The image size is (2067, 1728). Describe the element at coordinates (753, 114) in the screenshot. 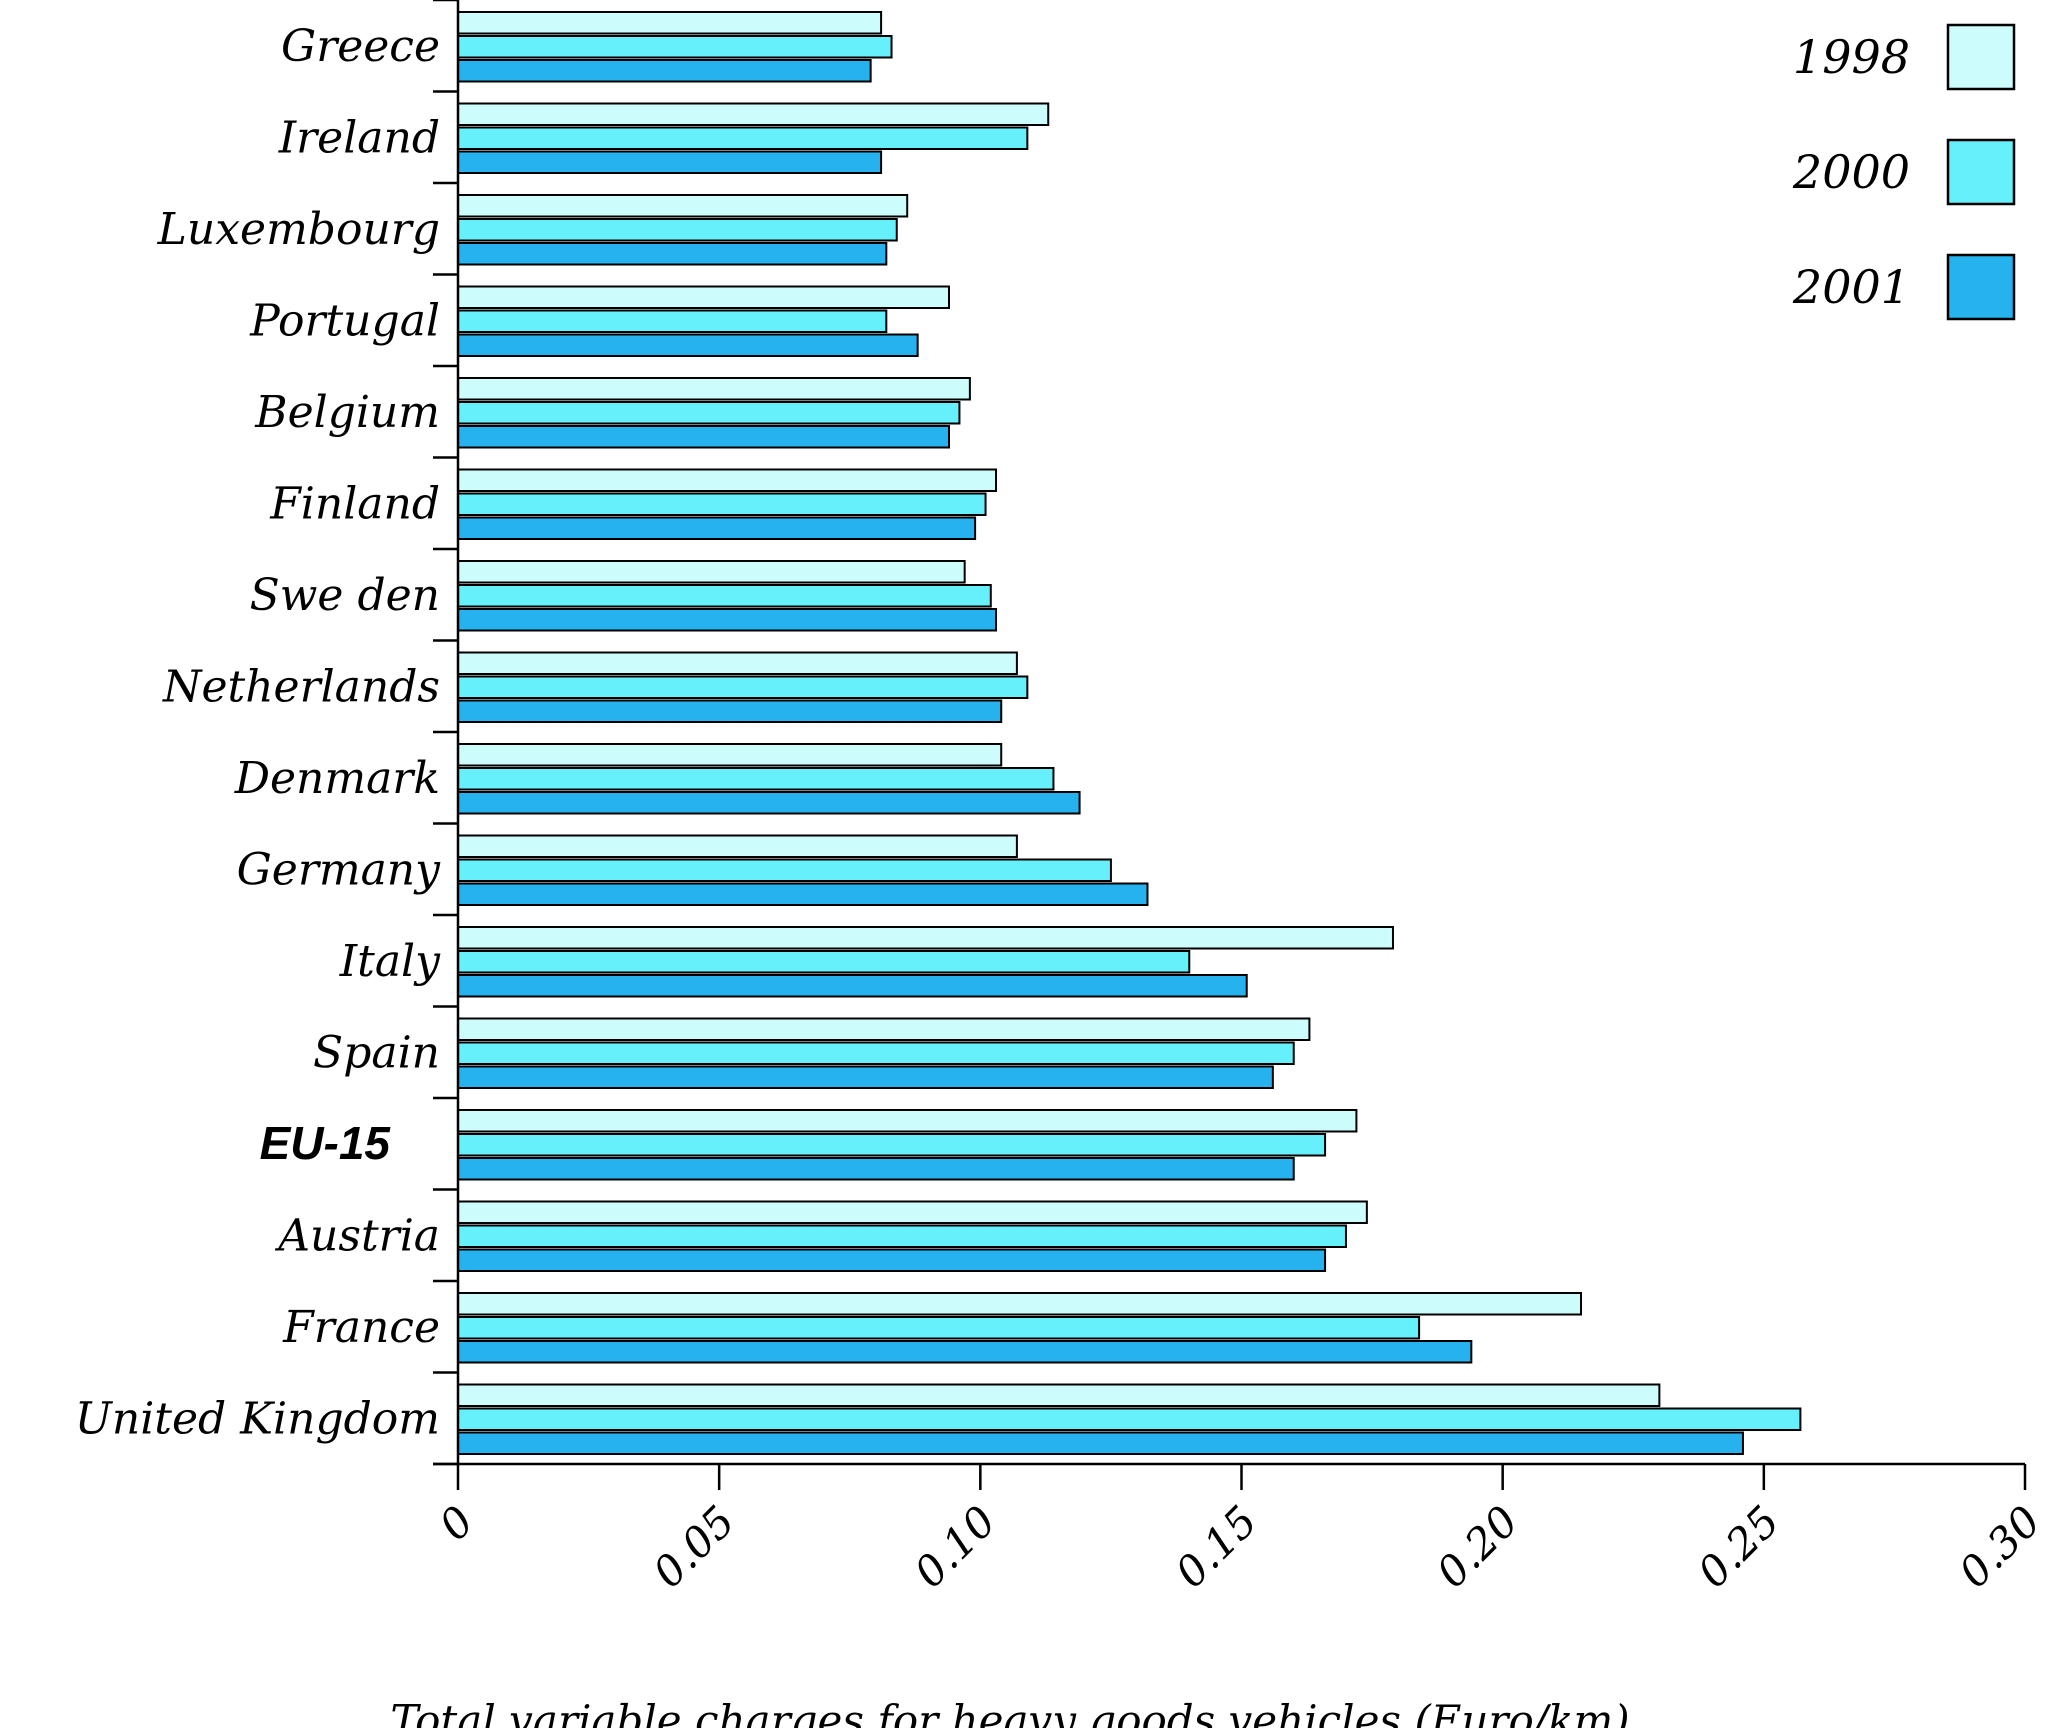

I see `bar-1998-ireland` at that location.